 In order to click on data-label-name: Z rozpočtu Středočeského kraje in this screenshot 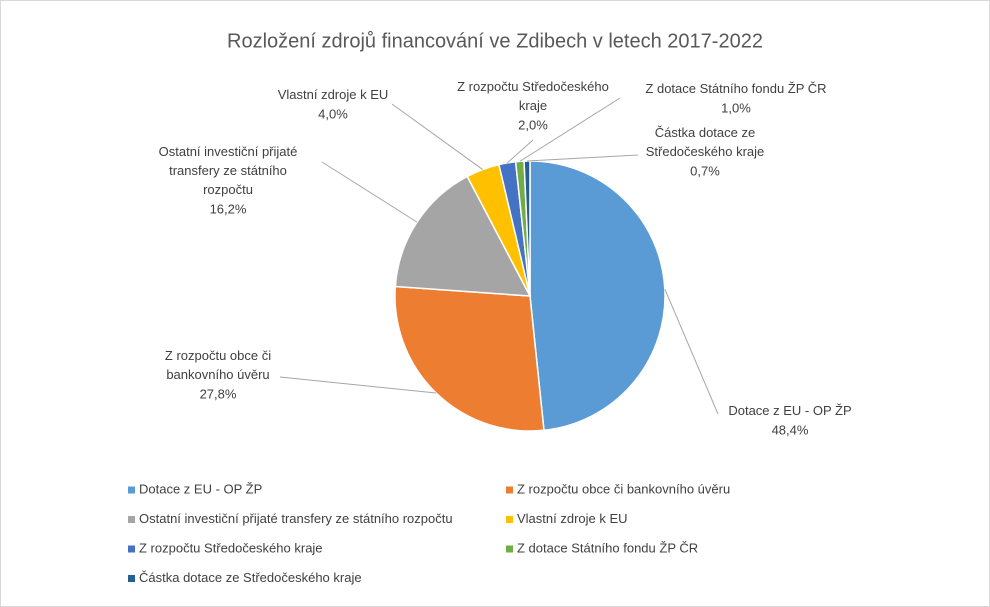, I will do `click(533, 96)`.